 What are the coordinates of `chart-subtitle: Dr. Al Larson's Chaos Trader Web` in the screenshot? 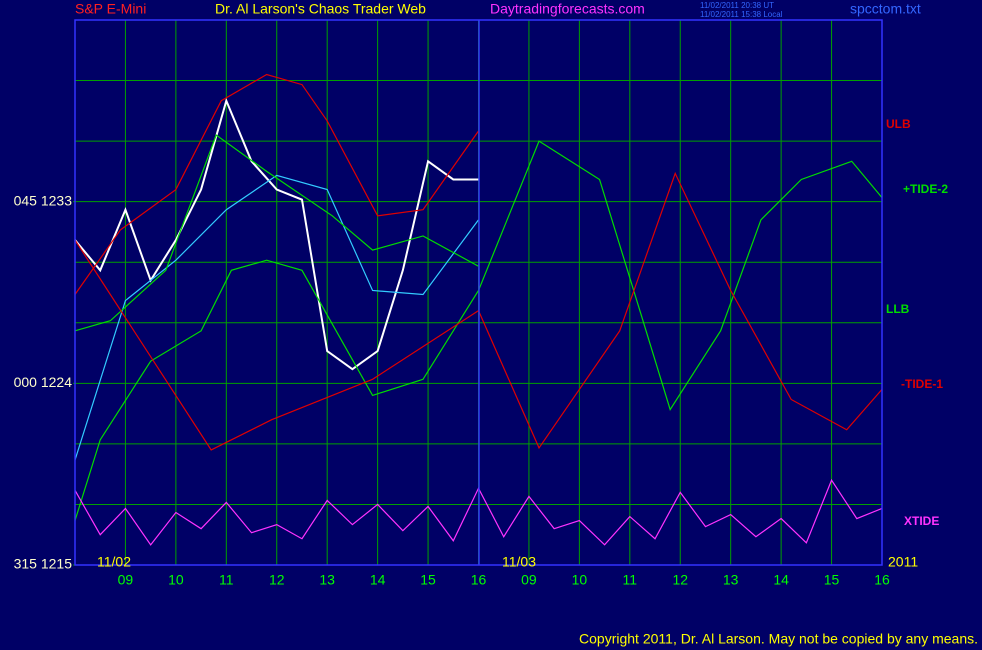 It's located at (320, 9).